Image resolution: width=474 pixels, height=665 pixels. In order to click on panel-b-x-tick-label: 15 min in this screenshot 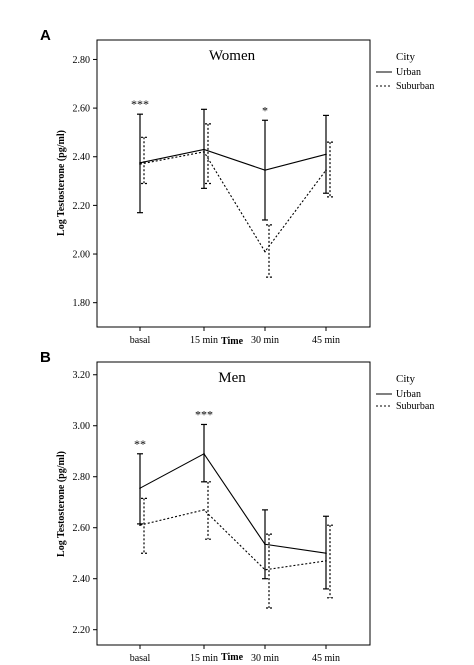, I will do `click(204, 658)`.